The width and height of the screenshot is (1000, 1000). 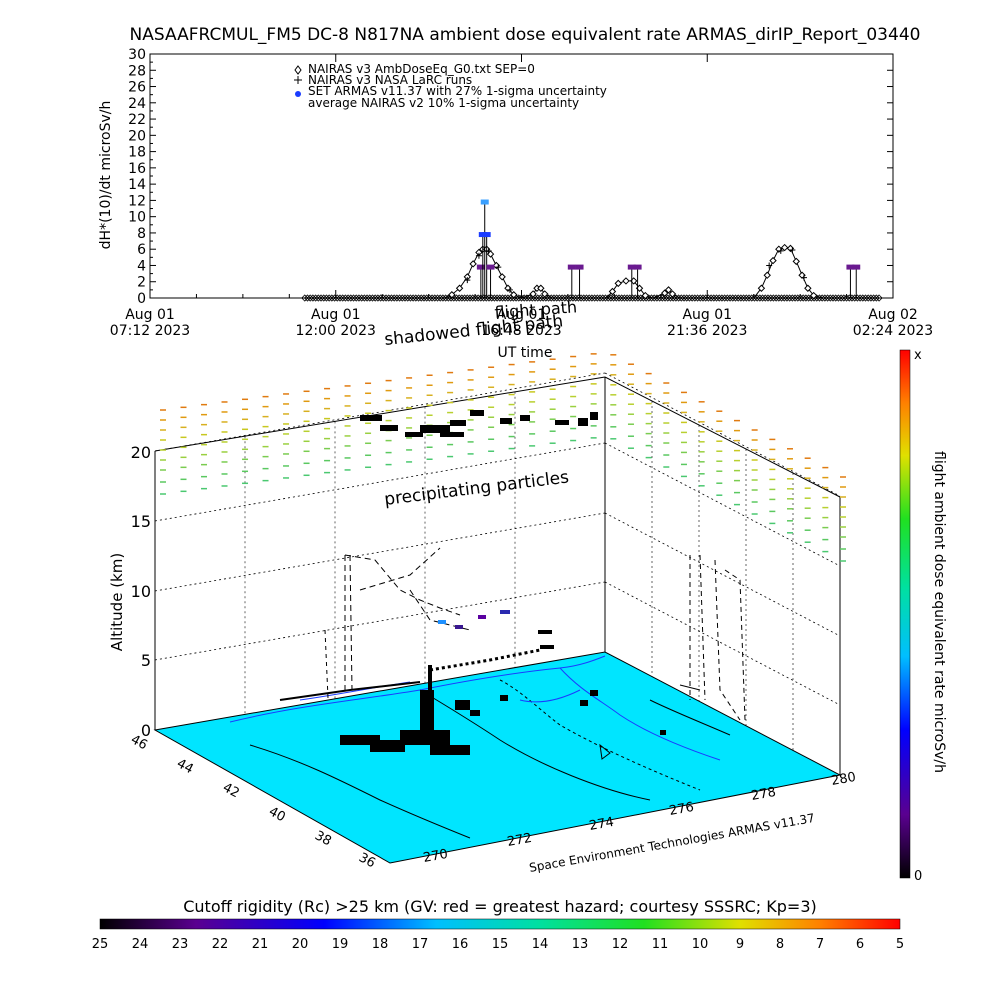 What do you see at coordinates (503, 457) in the screenshot?
I see `precipitating-particles` at bounding box center [503, 457].